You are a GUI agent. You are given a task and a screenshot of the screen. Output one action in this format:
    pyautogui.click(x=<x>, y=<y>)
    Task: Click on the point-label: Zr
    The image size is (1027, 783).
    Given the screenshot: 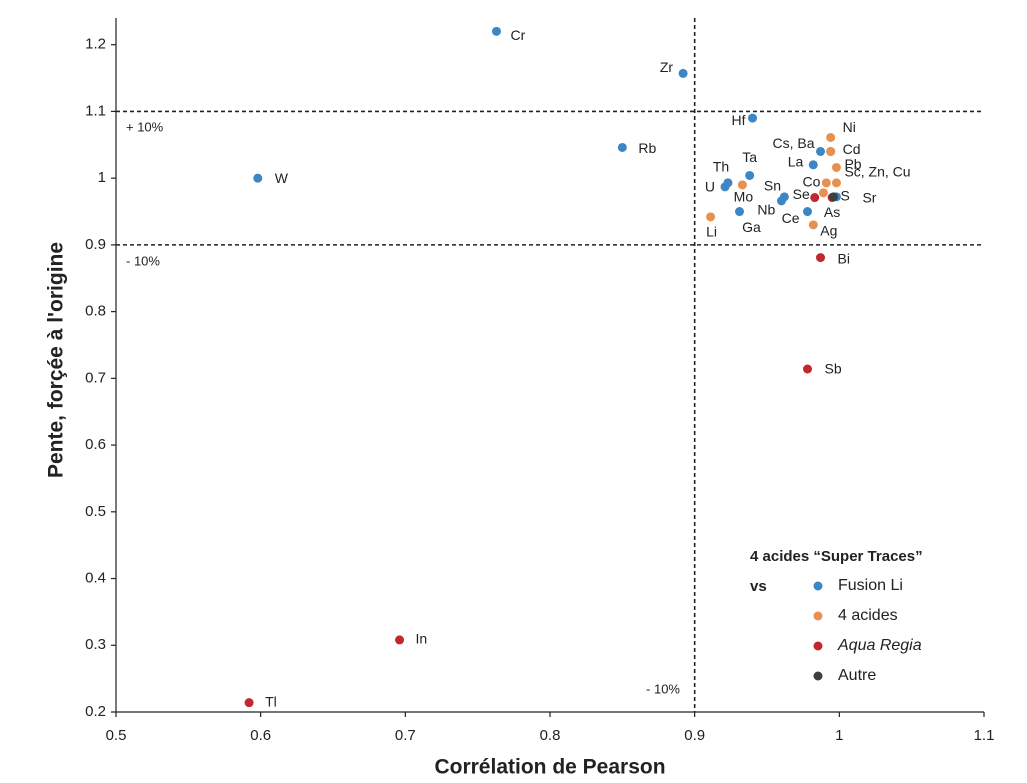 What is the action you would take?
    pyautogui.click(x=667, y=67)
    